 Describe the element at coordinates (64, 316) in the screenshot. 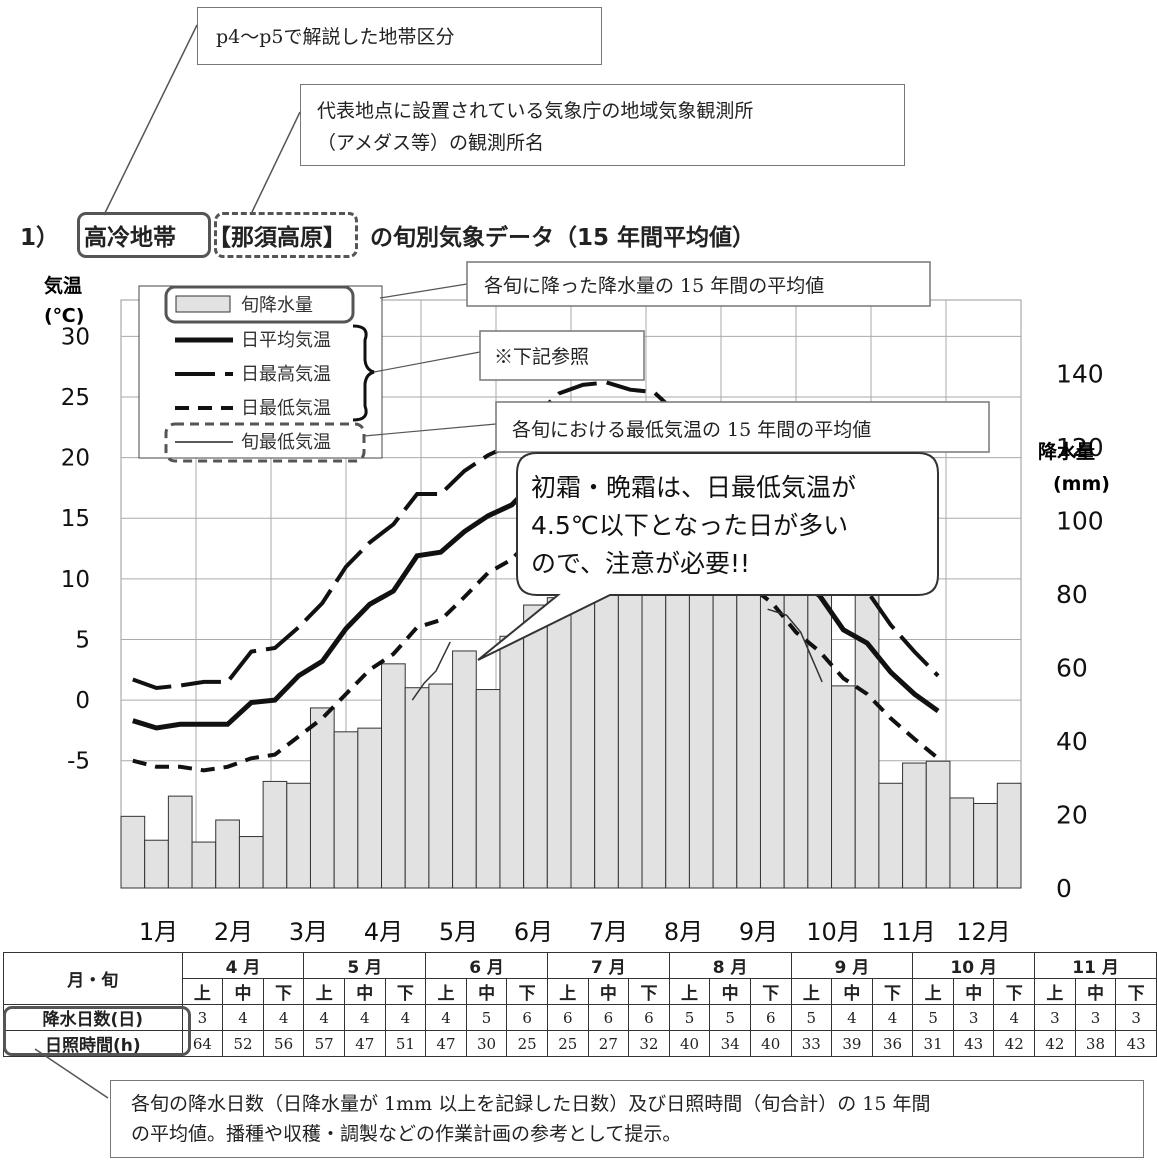

I see `left-axis-unit: (℃)` at that location.